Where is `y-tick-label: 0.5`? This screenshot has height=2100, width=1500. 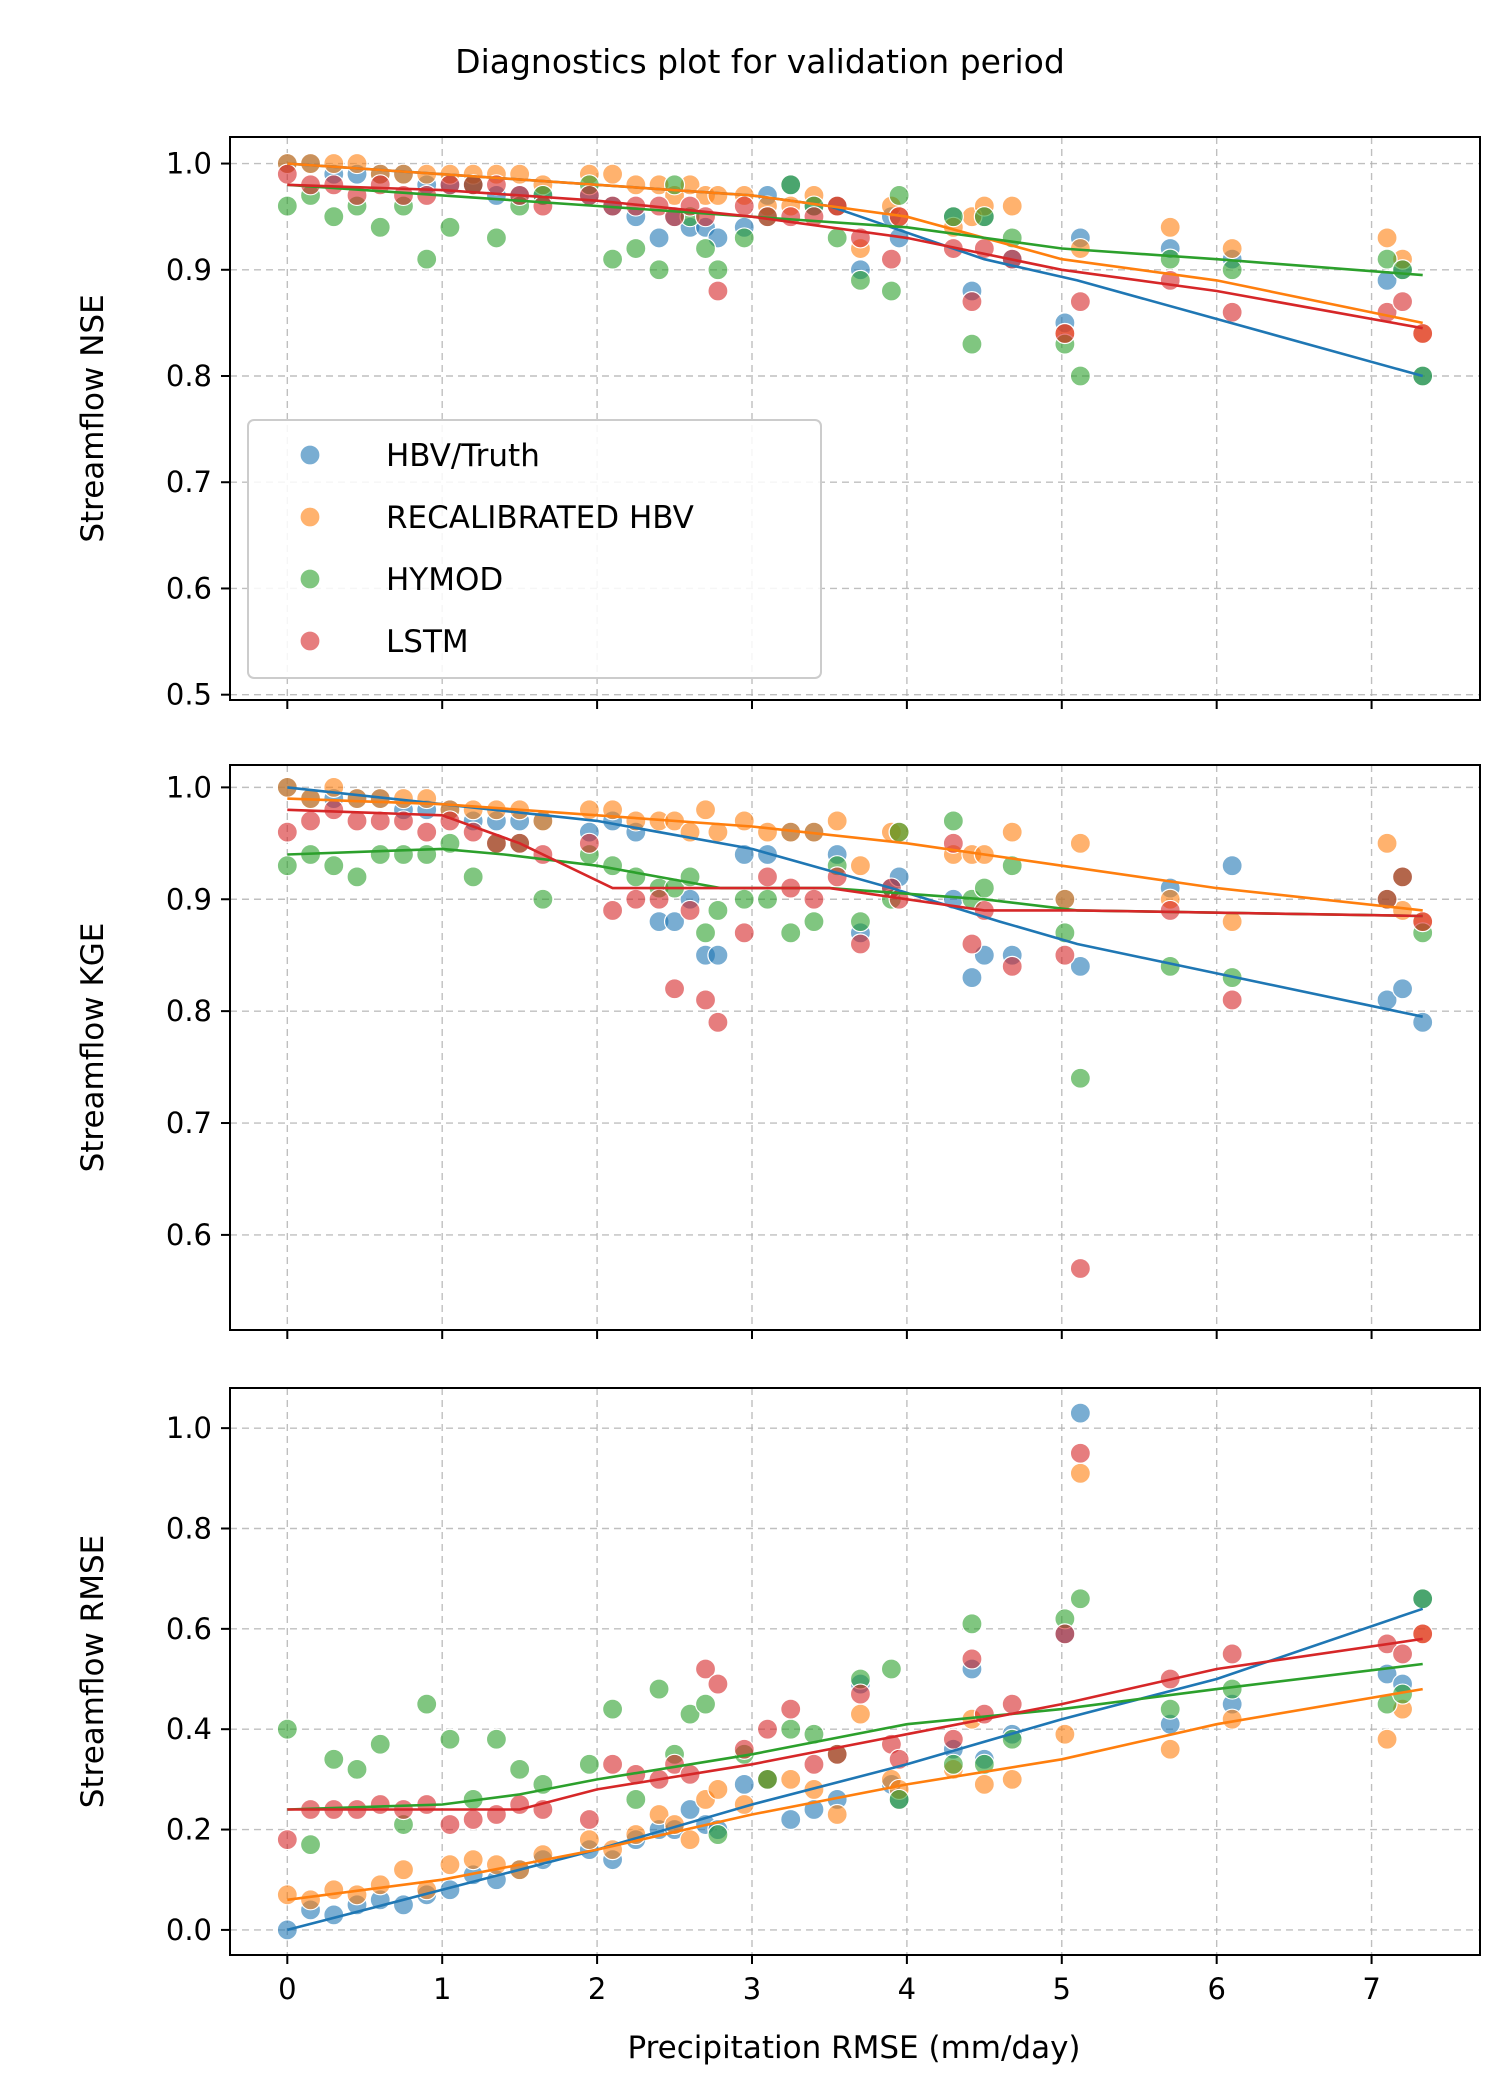
y-tick-label: 0.5 is located at coordinates (189, 695).